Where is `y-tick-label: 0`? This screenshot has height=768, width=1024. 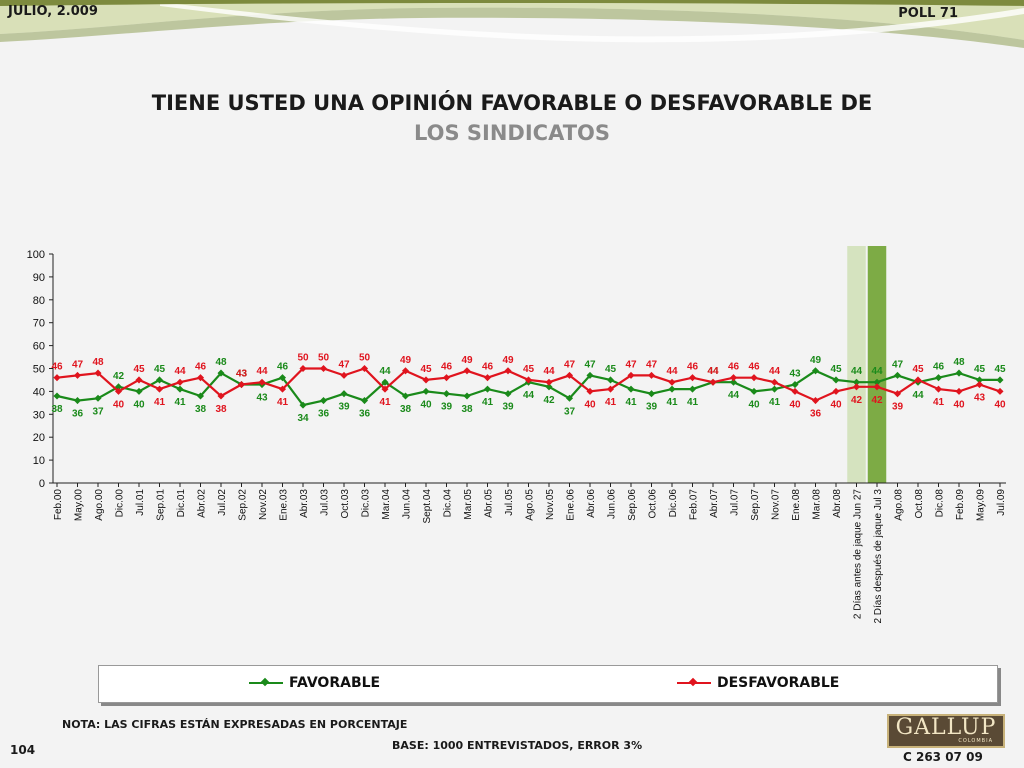 y-tick-label: 0 is located at coordinates (42, 484).